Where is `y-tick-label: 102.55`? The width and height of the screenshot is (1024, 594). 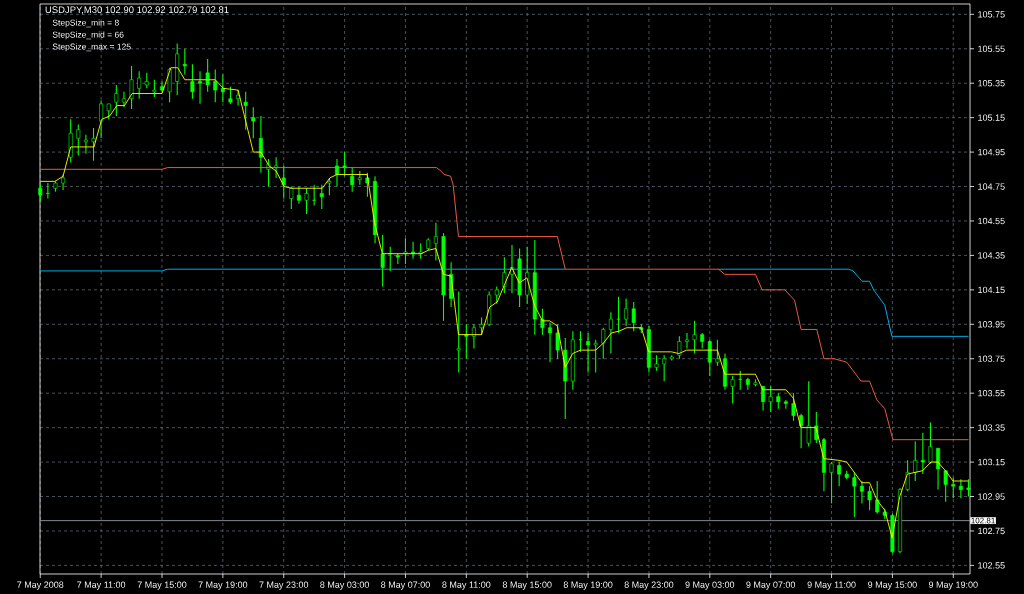 y-tick-label: 102.55 is located at coordinates (991, 565).